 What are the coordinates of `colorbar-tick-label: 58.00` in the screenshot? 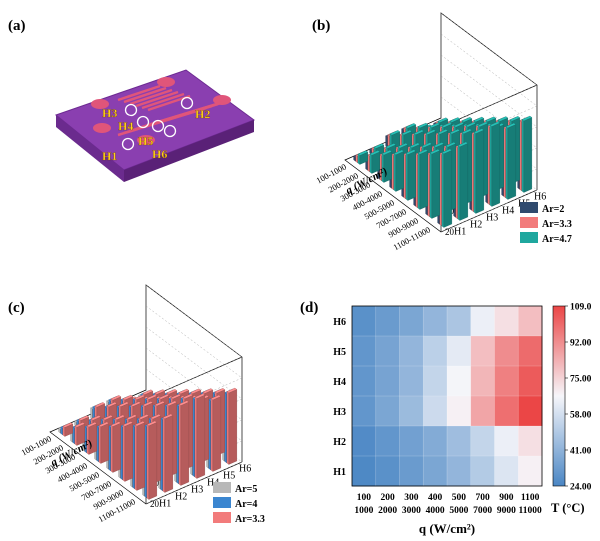 It's located at (581, 416).